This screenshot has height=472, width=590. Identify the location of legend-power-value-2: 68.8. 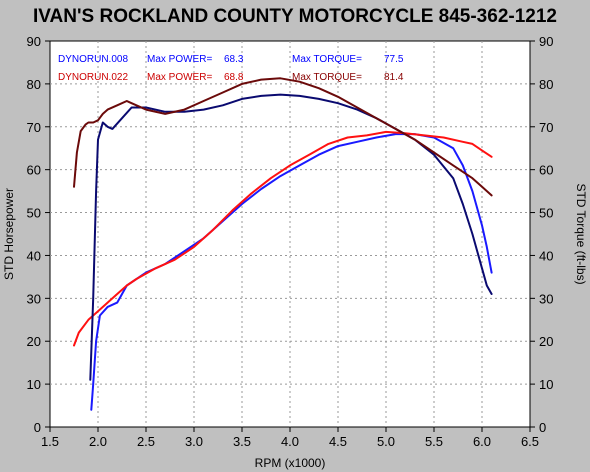
(234, 77).